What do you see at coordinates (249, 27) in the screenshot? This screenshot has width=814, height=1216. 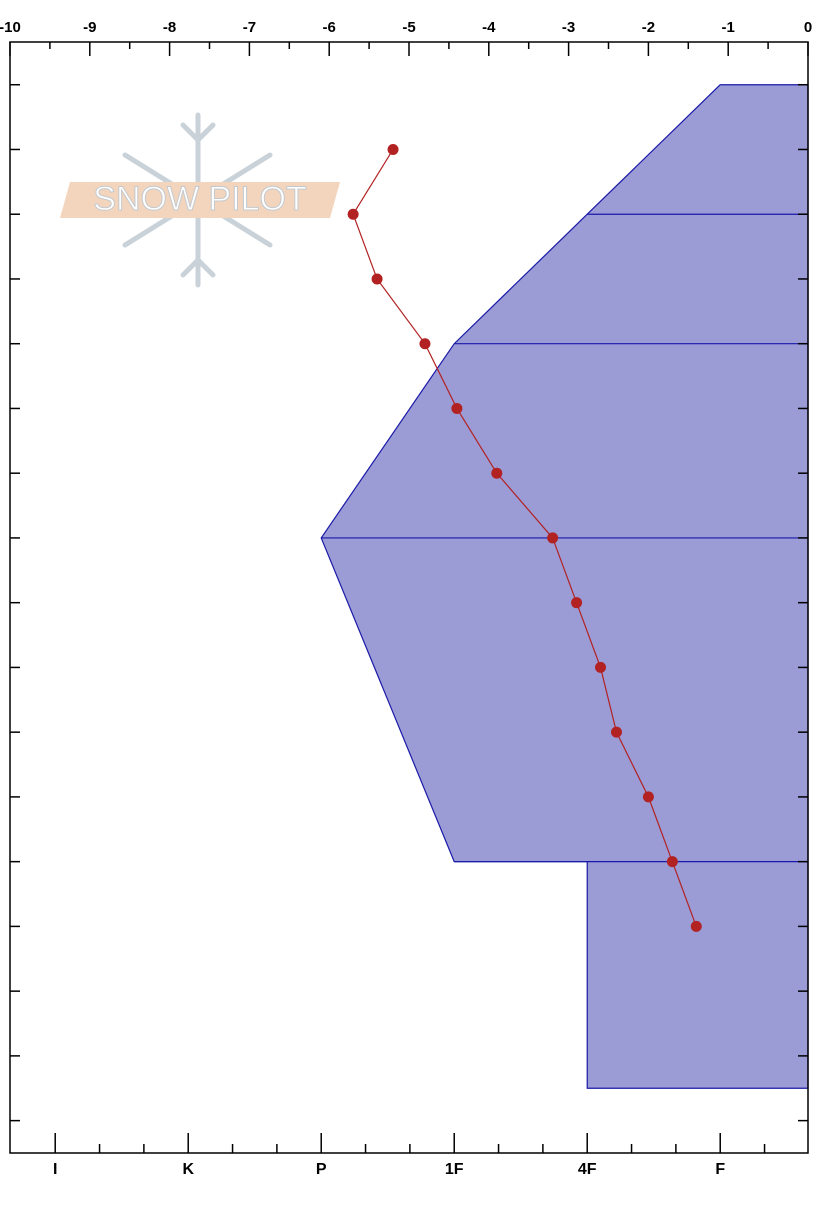 I see `x-tick-label: -7` at bounding box center [249, 27].